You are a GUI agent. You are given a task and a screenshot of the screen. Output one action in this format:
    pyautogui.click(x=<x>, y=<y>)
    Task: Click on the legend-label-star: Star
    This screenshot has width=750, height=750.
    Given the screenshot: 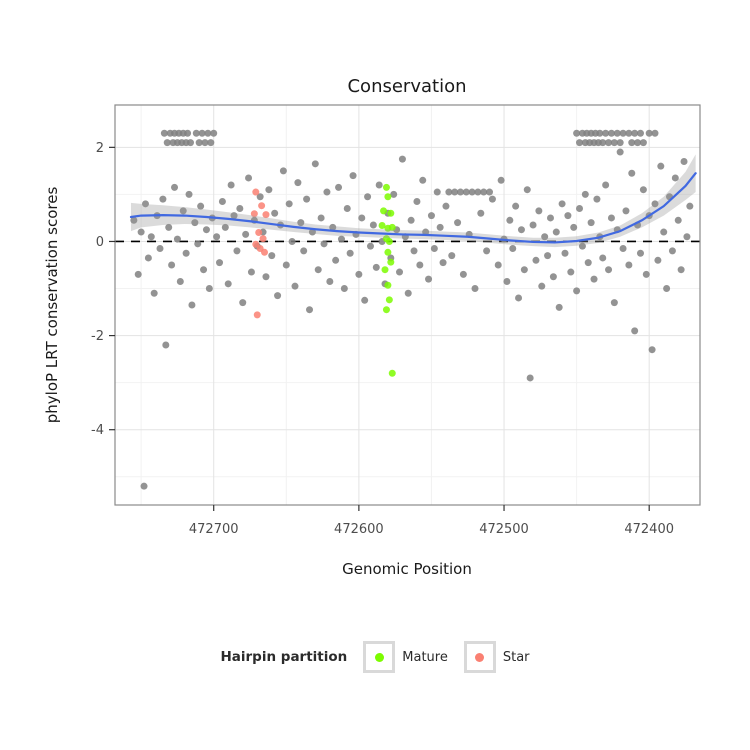 What is the action you would take?
    pyautogui.click(x=516, y=657)
    